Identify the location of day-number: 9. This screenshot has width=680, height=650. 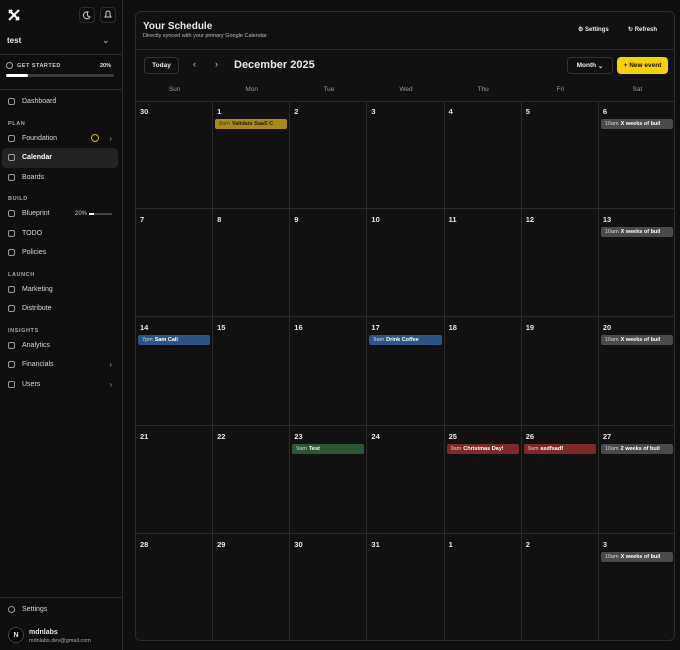
(296, 220).